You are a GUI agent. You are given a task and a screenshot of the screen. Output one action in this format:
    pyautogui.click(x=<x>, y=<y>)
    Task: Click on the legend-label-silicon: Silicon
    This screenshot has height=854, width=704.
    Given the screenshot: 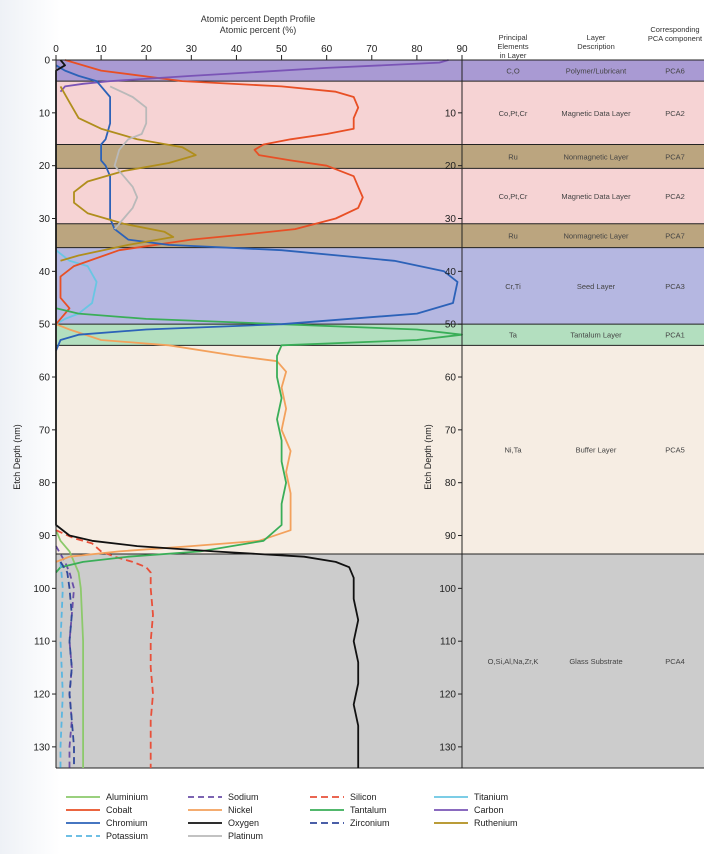 What is the action you would take?
    pyautogui.click(x=363, y=797)
    